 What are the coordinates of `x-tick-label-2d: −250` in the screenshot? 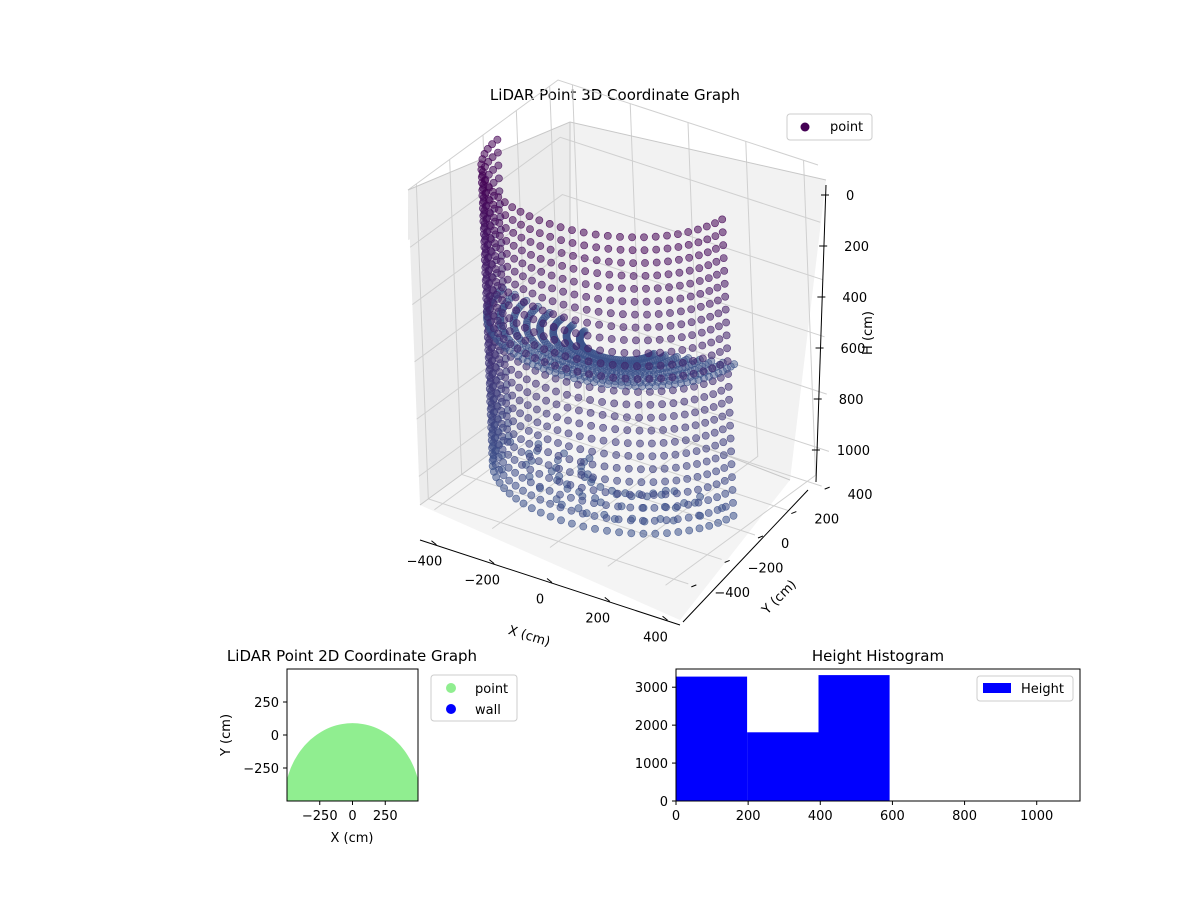 It's located at (320, 816).